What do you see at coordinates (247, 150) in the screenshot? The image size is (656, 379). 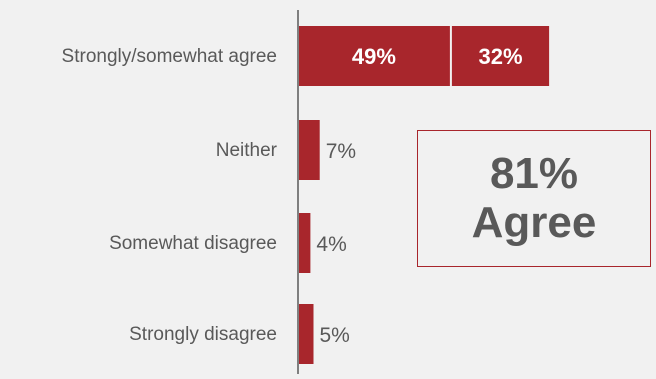 I see `category-label-1: Neither` at bounding box center [247, 150].